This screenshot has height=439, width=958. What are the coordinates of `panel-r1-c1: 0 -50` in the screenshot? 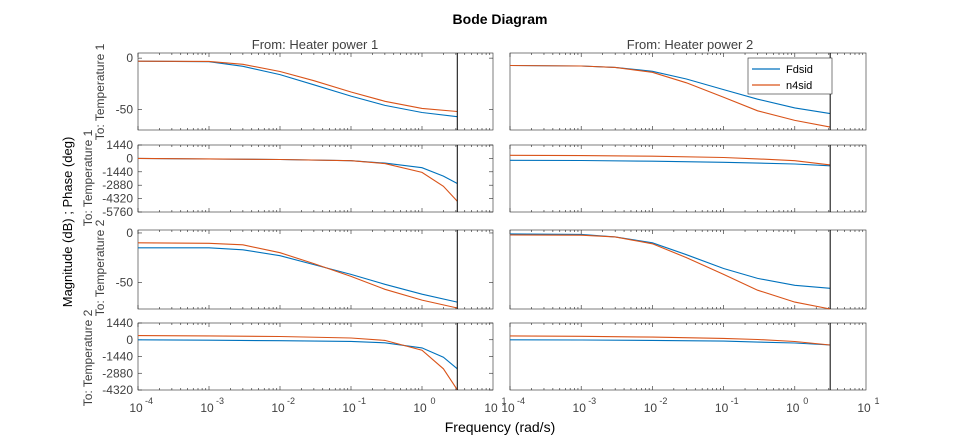 It's located at (305, 91).